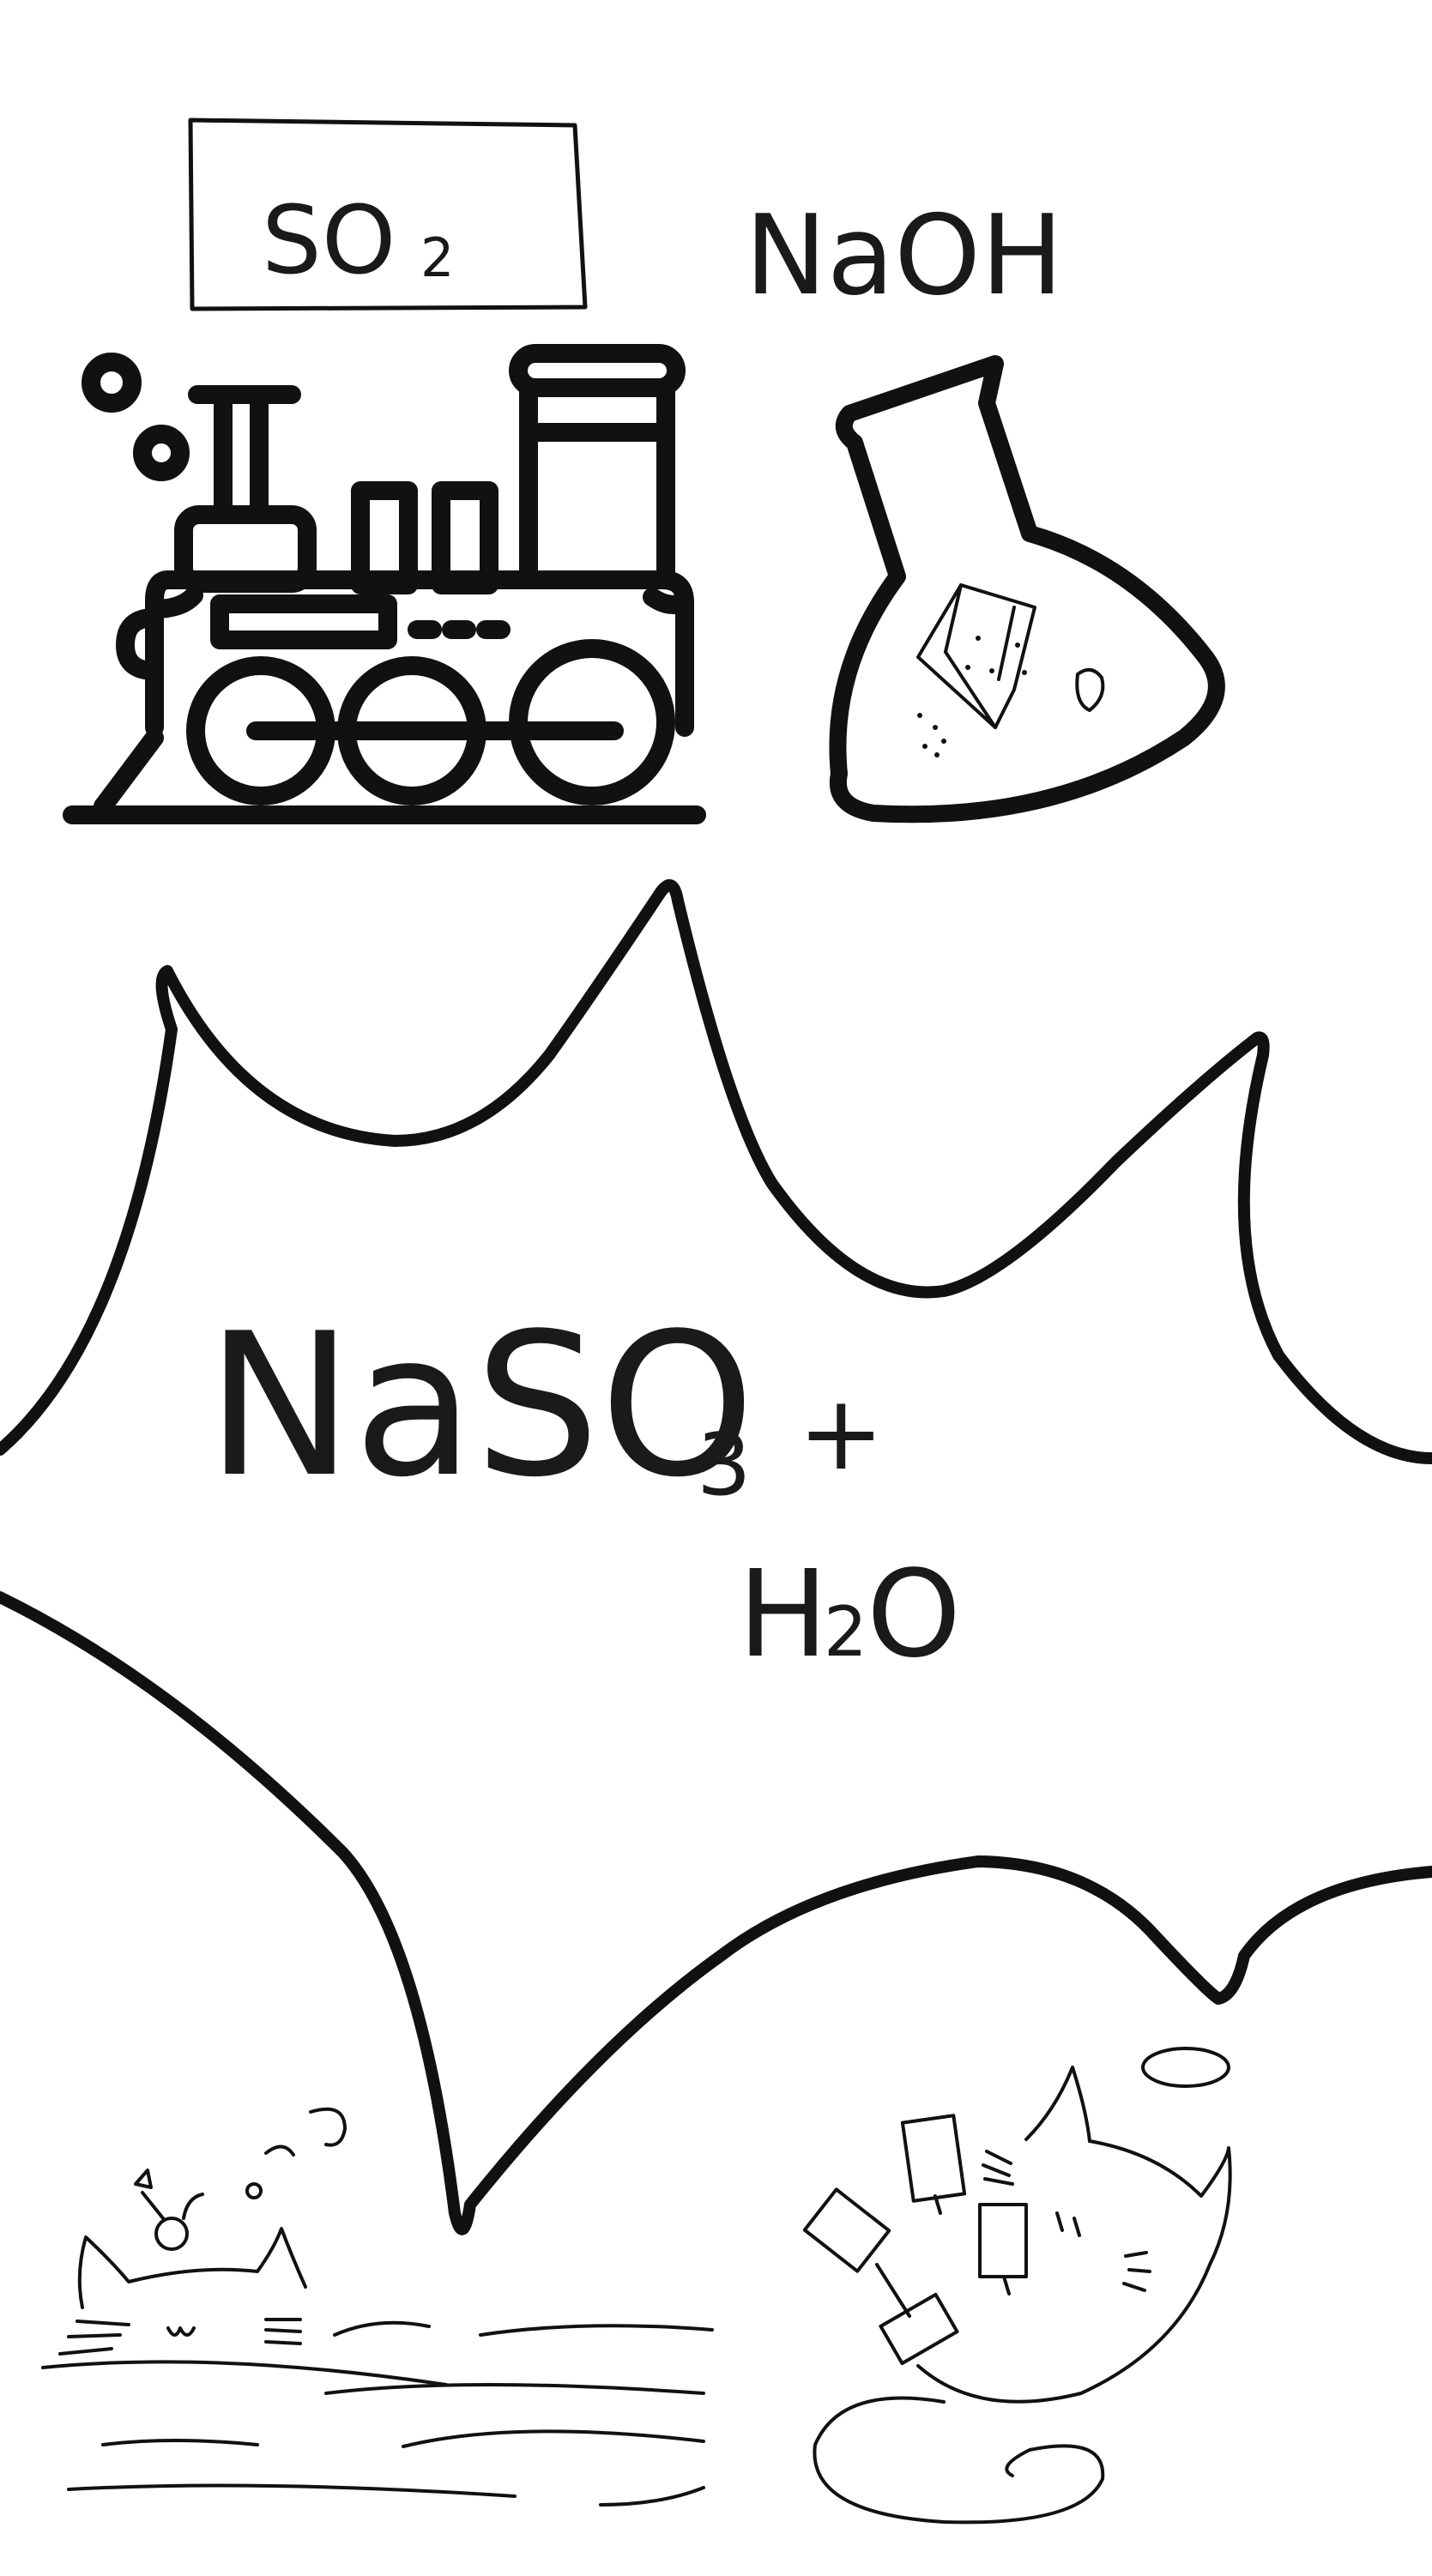 Image resolution: width=1432 pixels, height=2576 pixels. I want to click on so2-subscript: 2, so click(437, 257).